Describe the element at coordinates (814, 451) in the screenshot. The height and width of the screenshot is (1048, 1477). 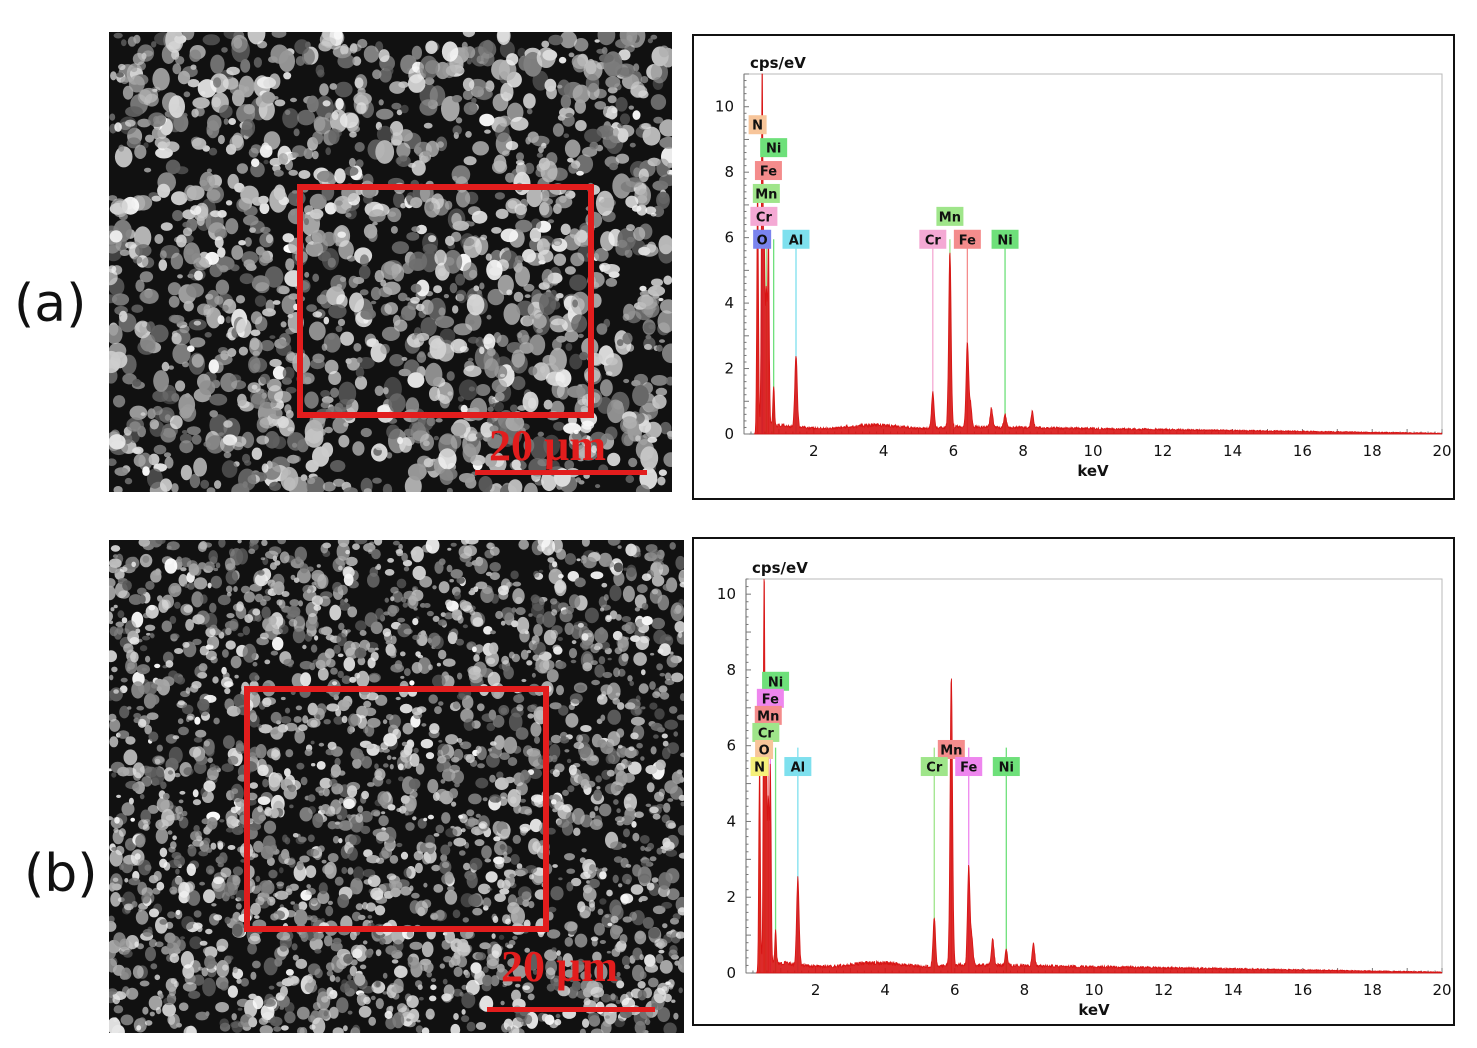
I see `x-tick-label: 2` at that location.